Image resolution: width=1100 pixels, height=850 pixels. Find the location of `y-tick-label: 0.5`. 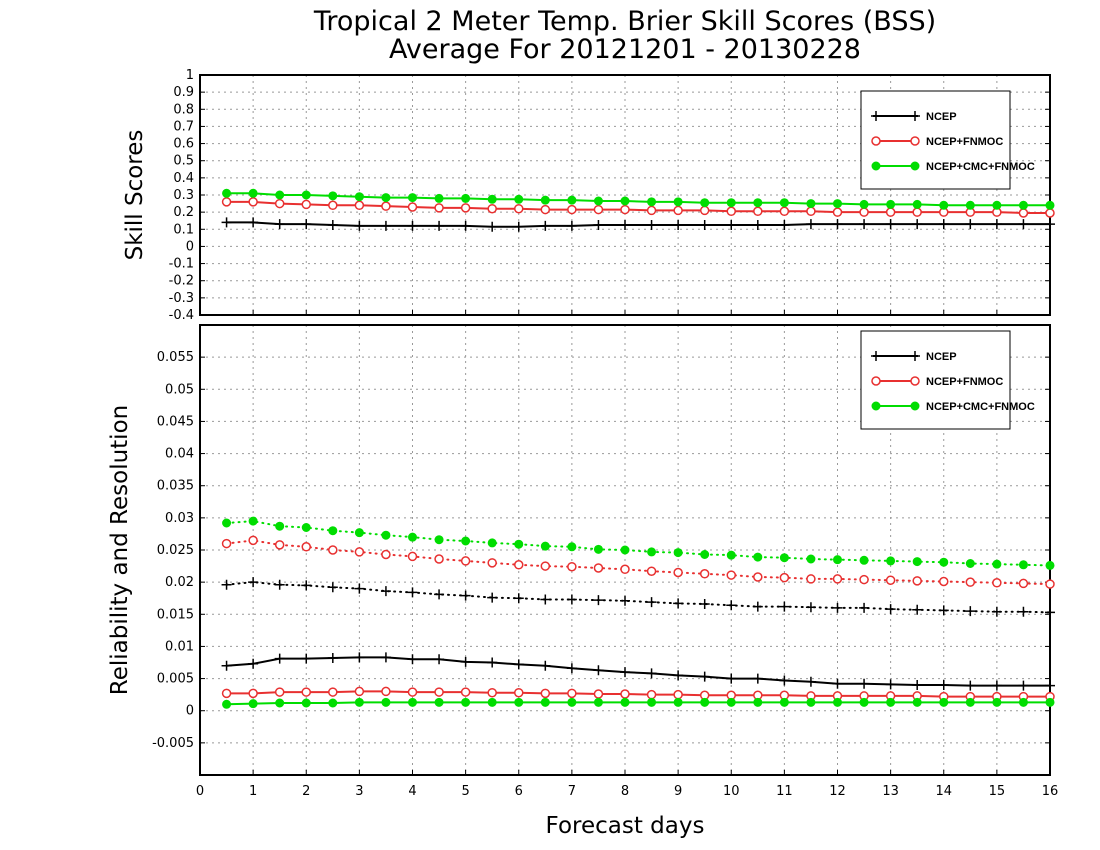

y-tick-label: 0.5 is located at coordinates (183, 161).